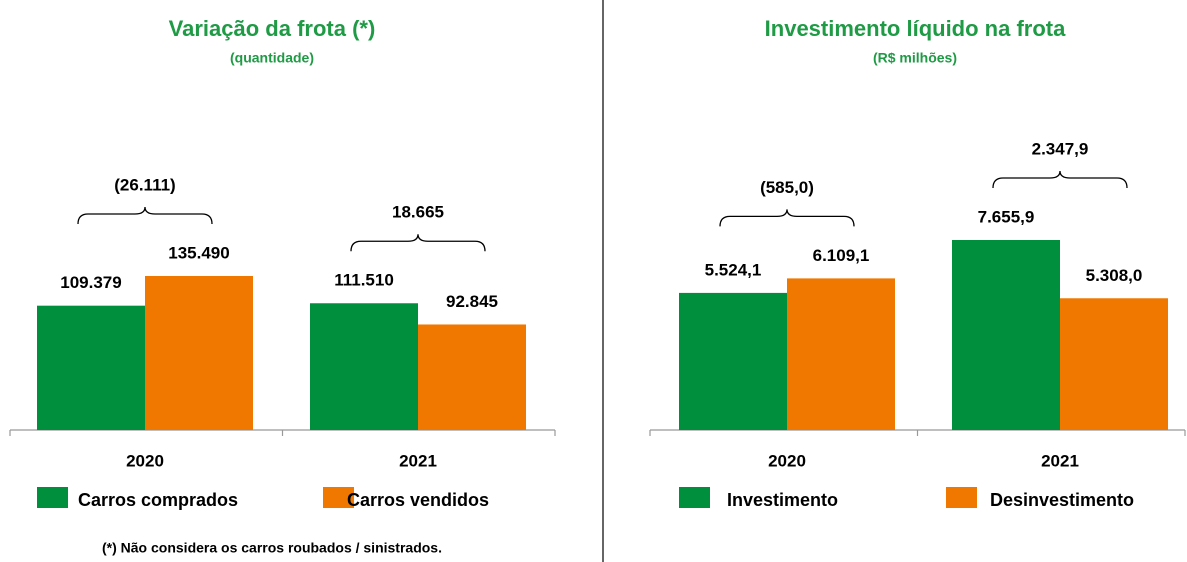  Describe the element at coordinates (915, 28) in the screenshot. I see `chart-title: Investimento líquido na frota` at that location.